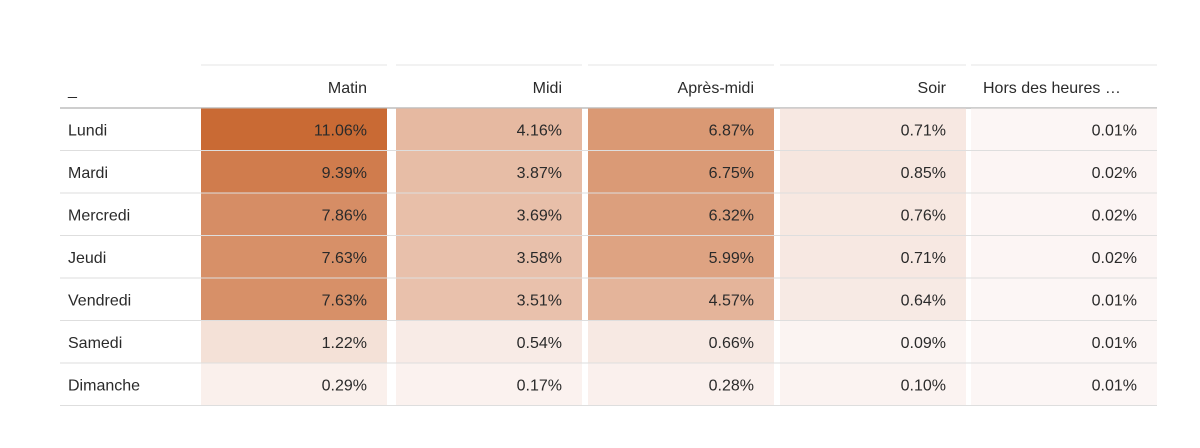  What do you see at coordinates (923, 173) in the screenshot?
I see `cell-value-label: 0.85%` at bounding box center [923, 173].